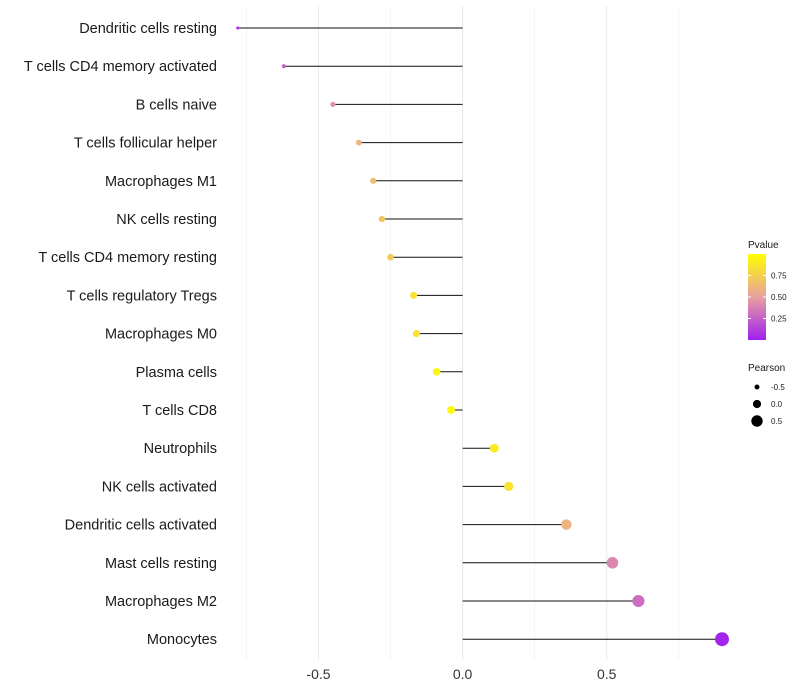 The height and width of the screenshot is (700, 800). What do you see at coordinates (779, 297) in the screenshot?
I see `colorbar-tick-label: 0.50` at bounding box center [779, 297].